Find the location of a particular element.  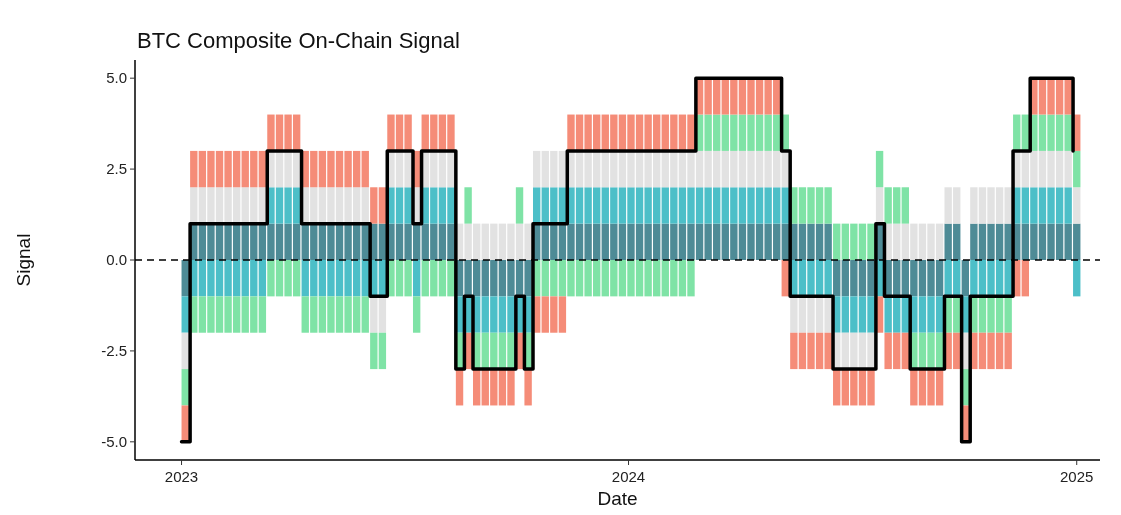

x-tick-label: 2025 is located at coordinates (1077, 476).